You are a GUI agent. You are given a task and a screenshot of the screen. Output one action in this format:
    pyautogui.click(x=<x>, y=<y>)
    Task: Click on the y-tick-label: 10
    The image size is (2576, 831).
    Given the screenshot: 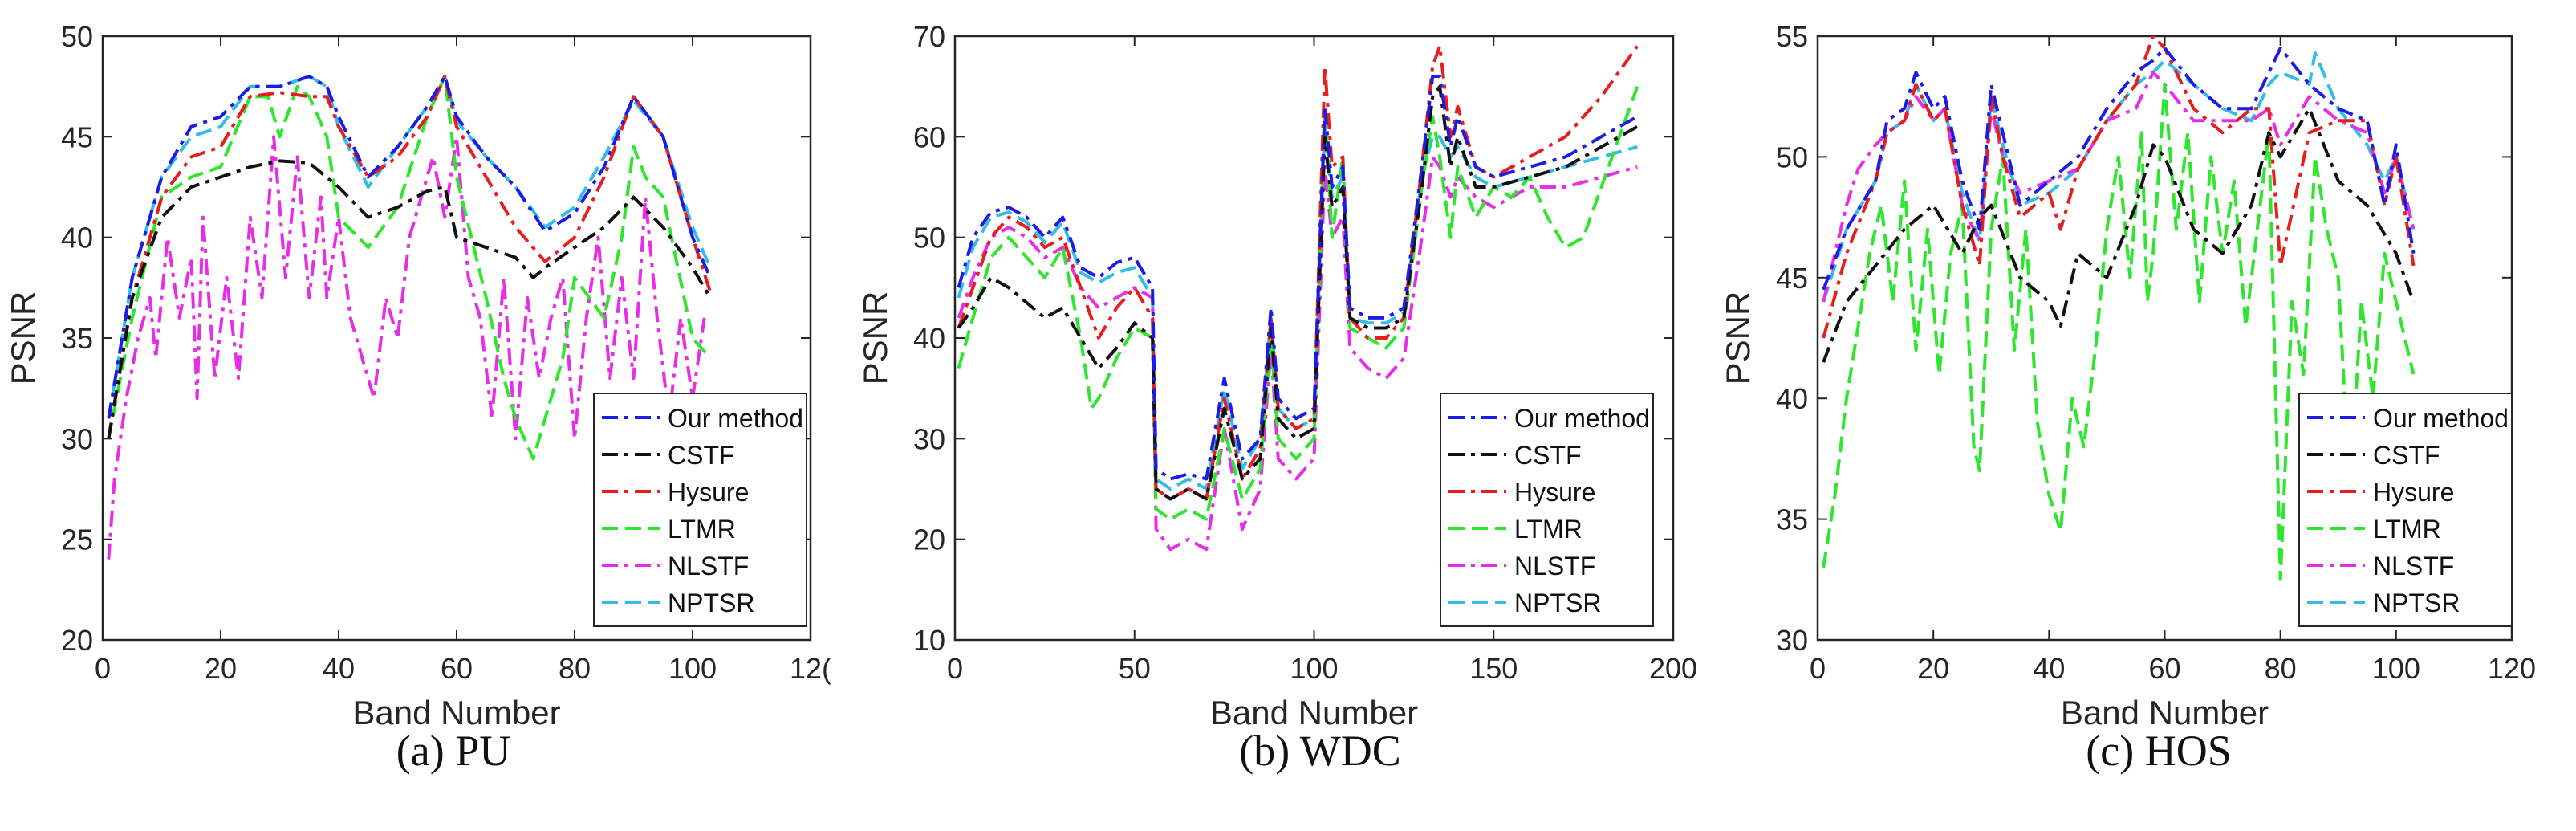 What is the action you would take?
    pyautogui.click(x=929, y=640)
    